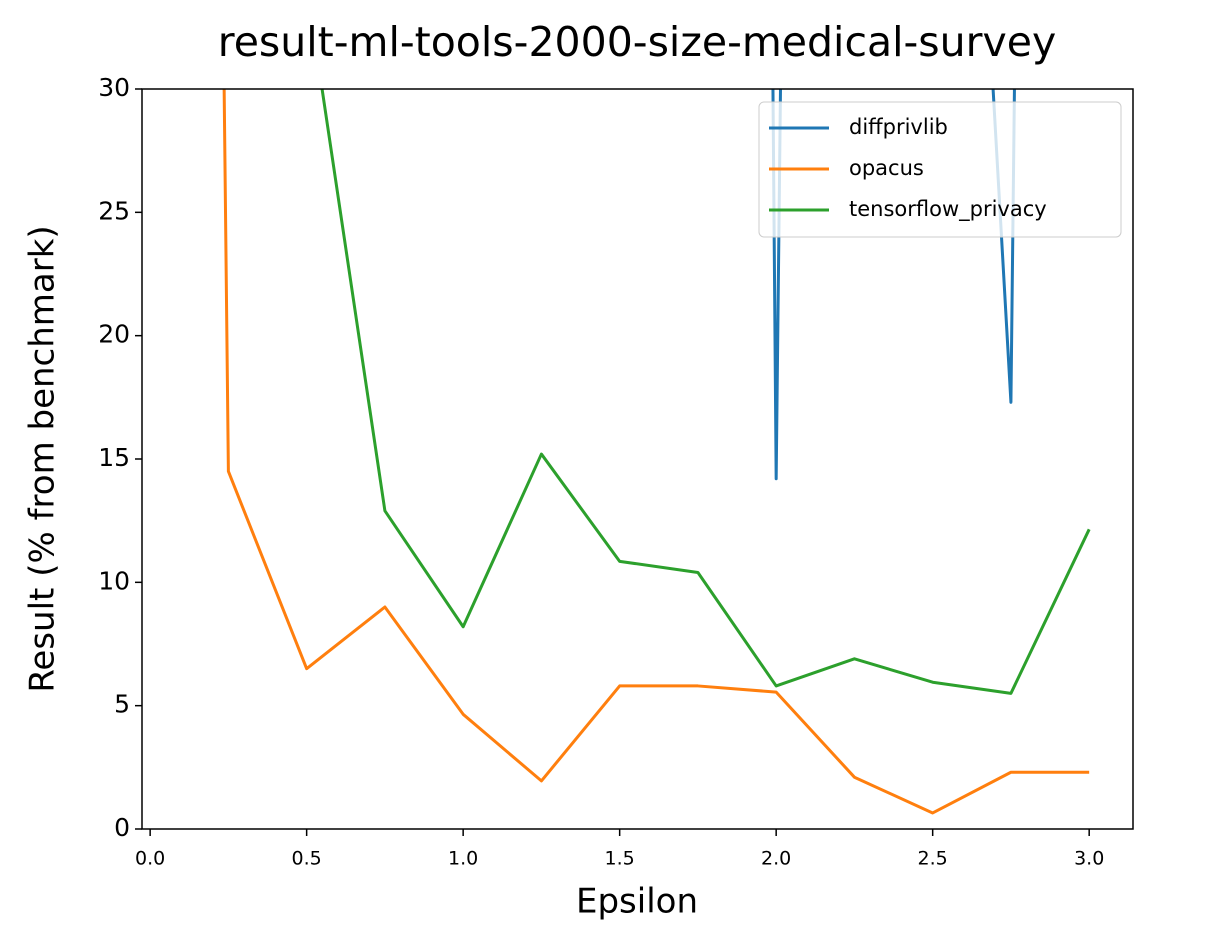 The width and height of the screenshot is (1226, 949). What do you see at coordinates (637, 902) in the screenshot?
I see `x-axis-label: Epsilon` at bounding box center [637, 902].